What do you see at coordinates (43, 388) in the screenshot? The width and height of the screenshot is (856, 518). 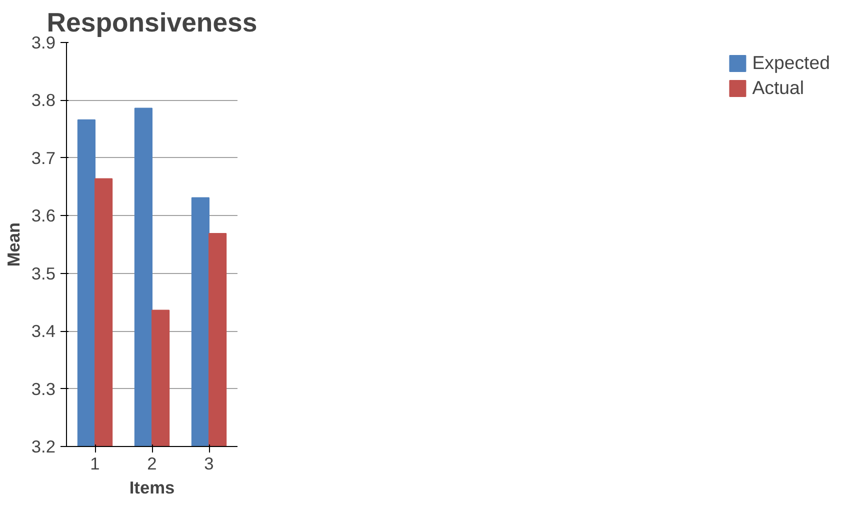 I see `y-tick-label: 3.3` at bounding box center [43, 388].